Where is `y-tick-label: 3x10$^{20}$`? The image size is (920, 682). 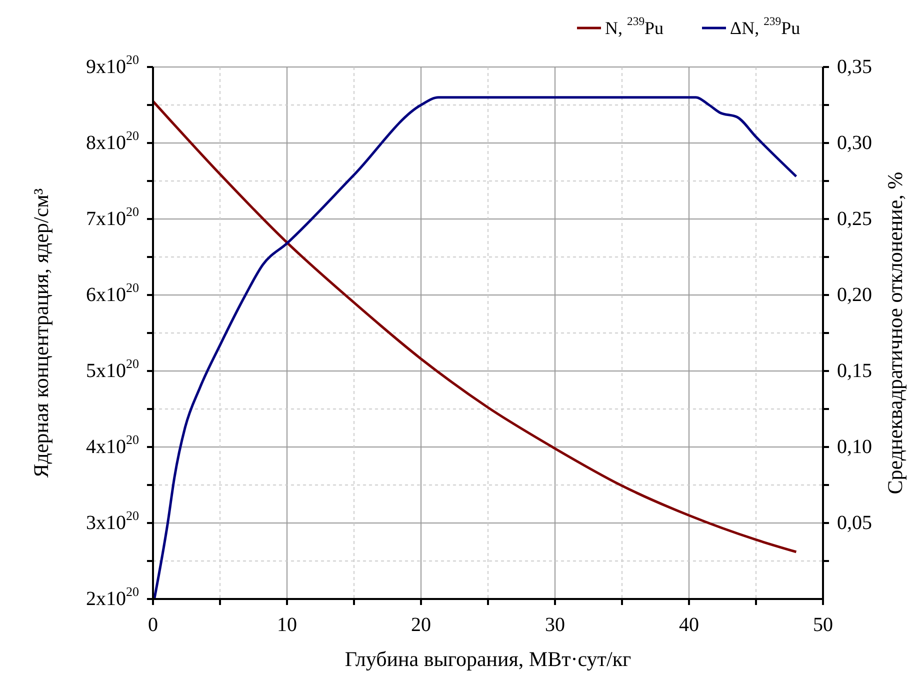 y-tick-label: 3x10$^{20}$ is located at coordinates (112, 521).